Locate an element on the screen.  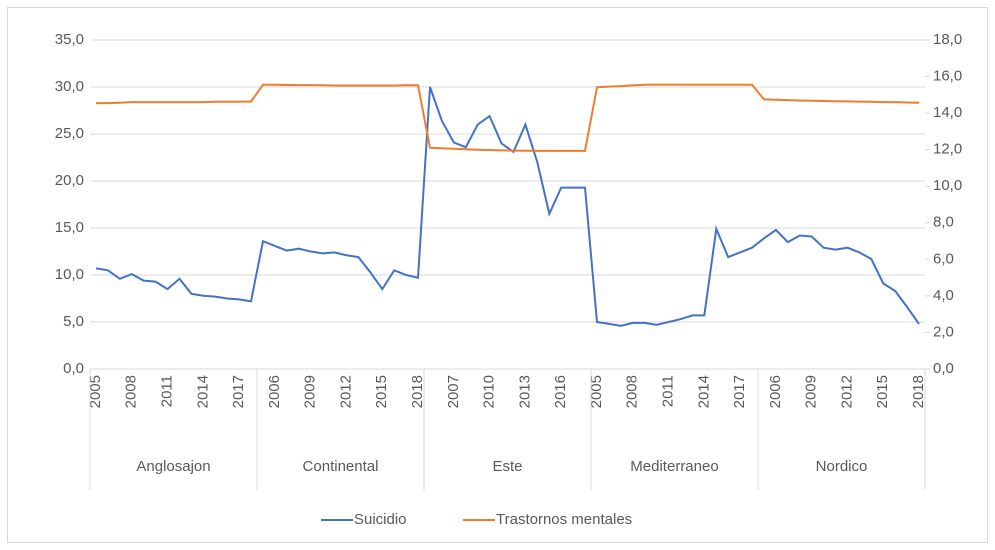
x-tick-label: 2007 is located at coordinates (453, 391).